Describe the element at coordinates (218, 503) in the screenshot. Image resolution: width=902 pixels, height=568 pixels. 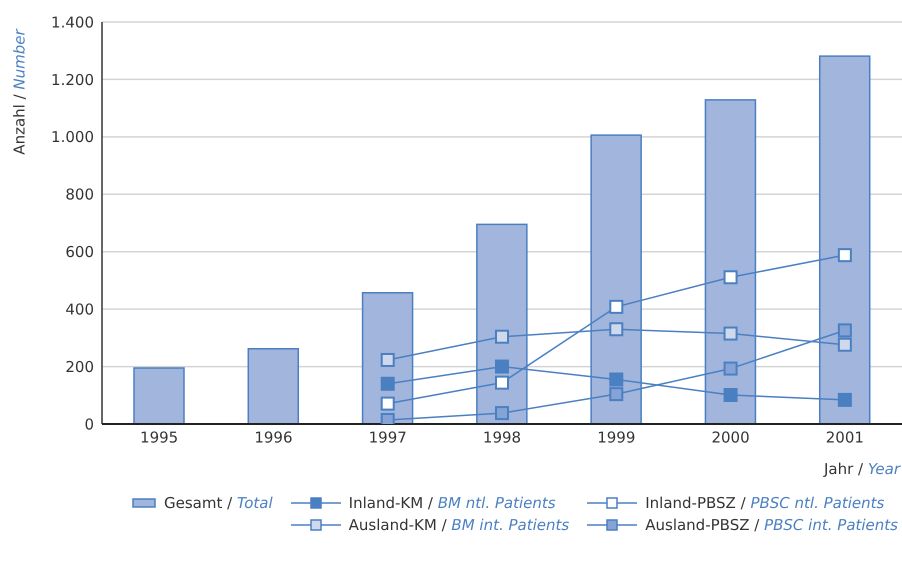
I see `legend-label: Gesamt / Total` at that location.